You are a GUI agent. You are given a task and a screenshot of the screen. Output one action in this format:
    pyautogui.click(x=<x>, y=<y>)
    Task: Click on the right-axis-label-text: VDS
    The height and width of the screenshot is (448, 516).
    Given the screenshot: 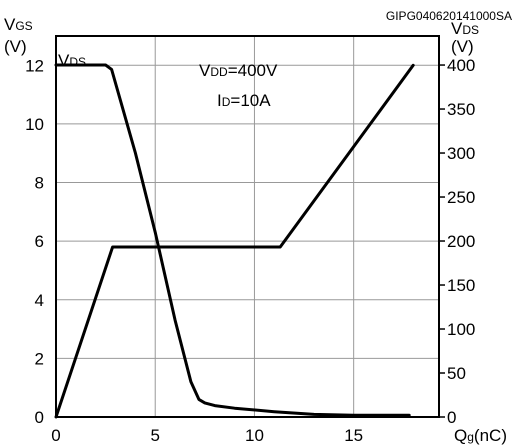 What is the action you would take?
    pyautogui.click(x=465, y=28)
    